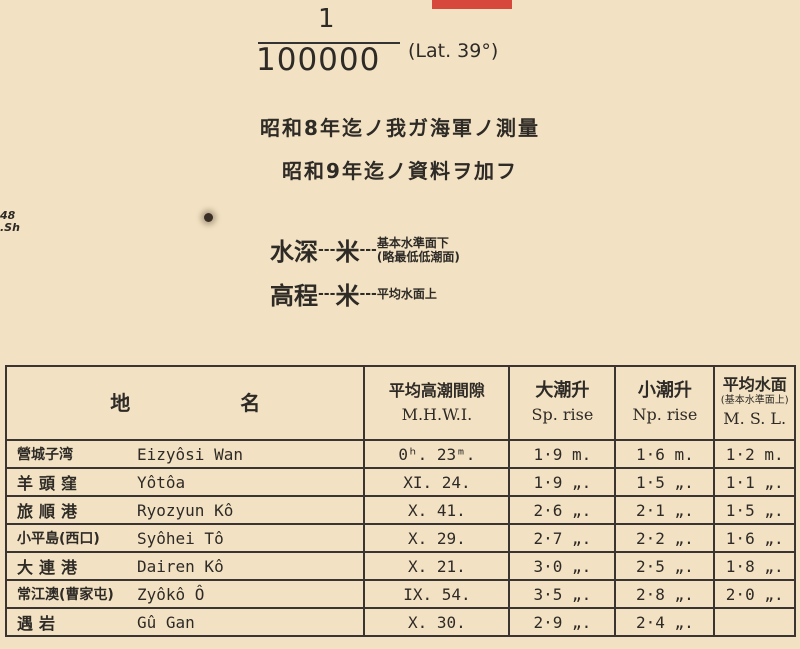  What do you see at coordinates (754, 400) in the screenshot?
I see `header-msl-sub: (基本水準面上)` at bounding box center [754, 400].